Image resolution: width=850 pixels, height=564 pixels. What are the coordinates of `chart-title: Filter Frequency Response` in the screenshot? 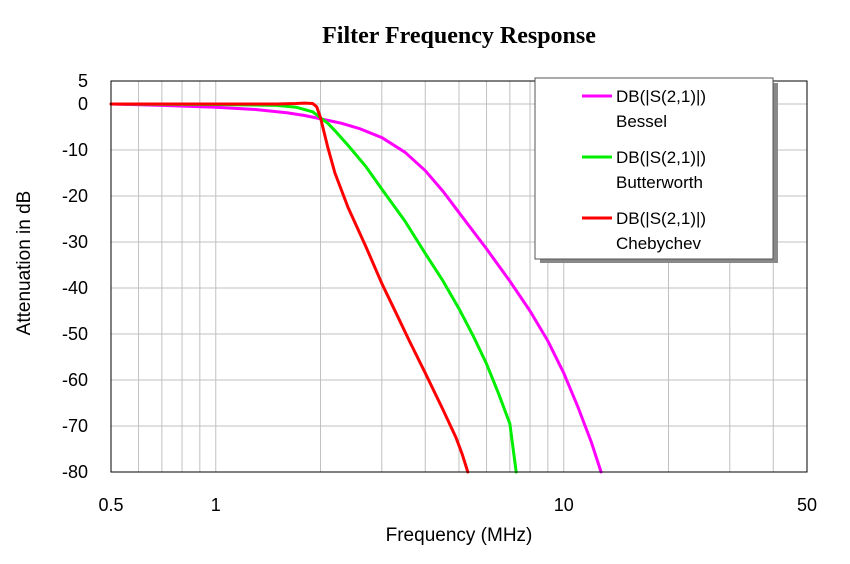 It's located at (459, 36).